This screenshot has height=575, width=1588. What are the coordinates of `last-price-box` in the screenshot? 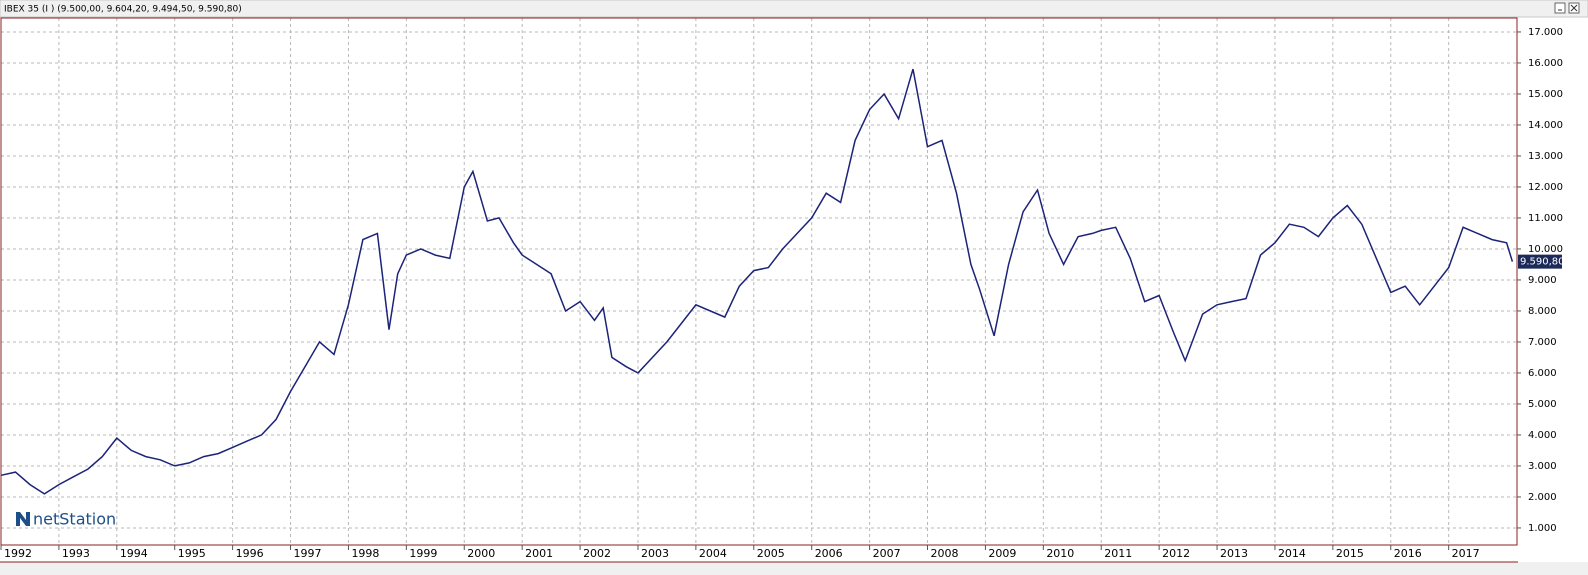 It's located at (1540, 261).